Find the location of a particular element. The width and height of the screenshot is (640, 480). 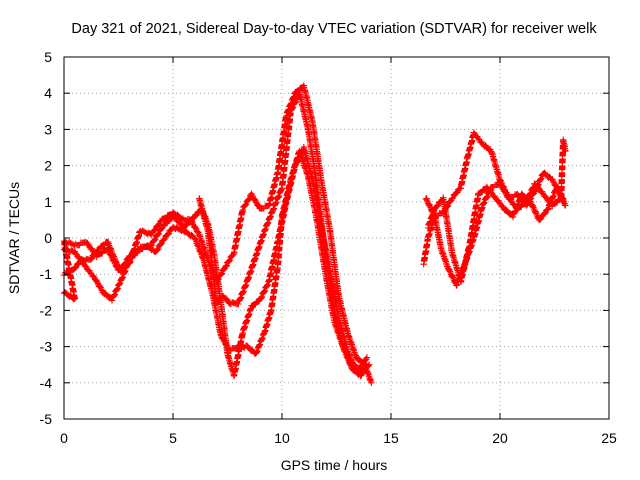

x-tick-label: 5 is located at coordinates (173, 438).